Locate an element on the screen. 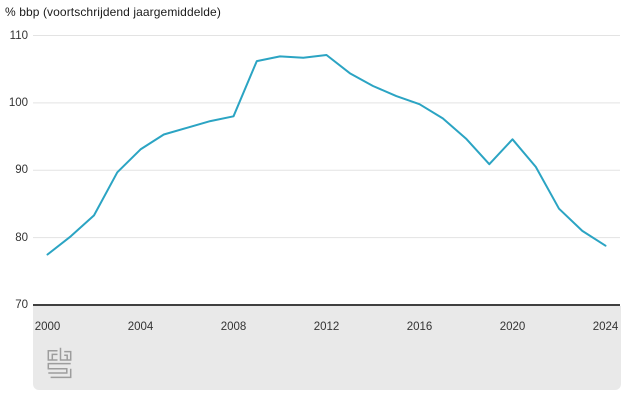 The image size is (626, 417). x-axis-tick-label-2008: 2008 is located at coordinates (233, 327).